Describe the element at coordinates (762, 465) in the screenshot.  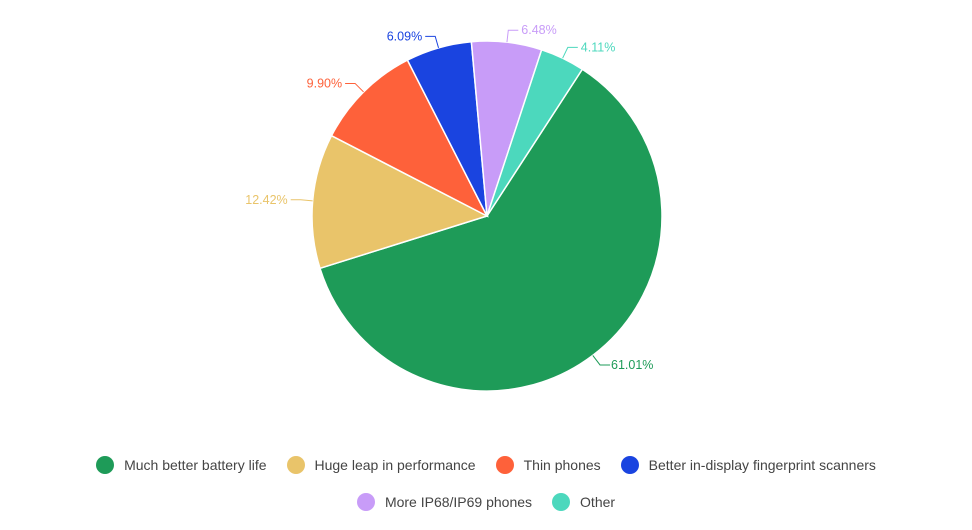
I see `legend-label: Better in-display fingerprint scanners` at that location.